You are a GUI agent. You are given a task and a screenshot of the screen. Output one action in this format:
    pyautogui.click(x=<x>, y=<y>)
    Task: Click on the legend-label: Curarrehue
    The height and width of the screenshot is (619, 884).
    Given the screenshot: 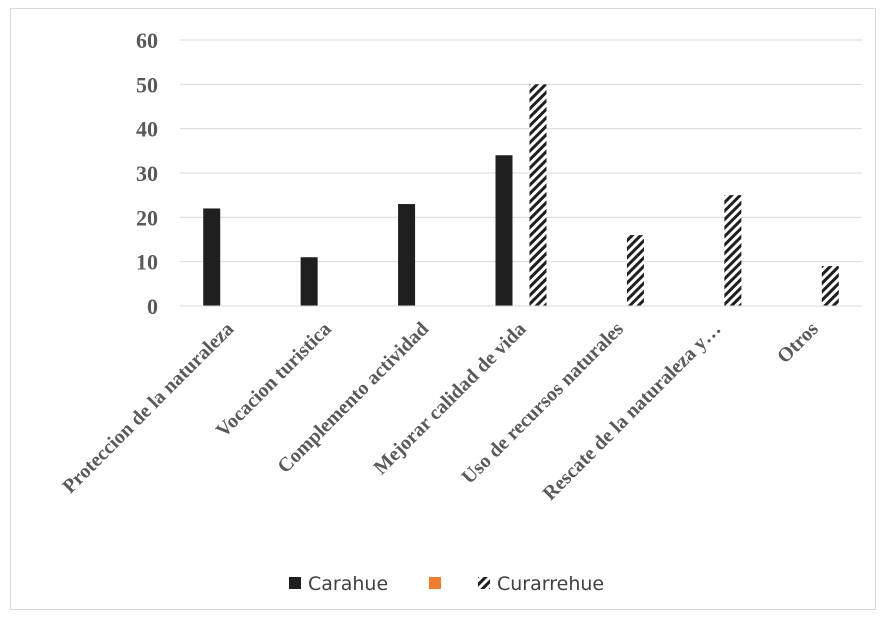 What is the action you would take?
    pyautogui.click(x=550, y=584)
    